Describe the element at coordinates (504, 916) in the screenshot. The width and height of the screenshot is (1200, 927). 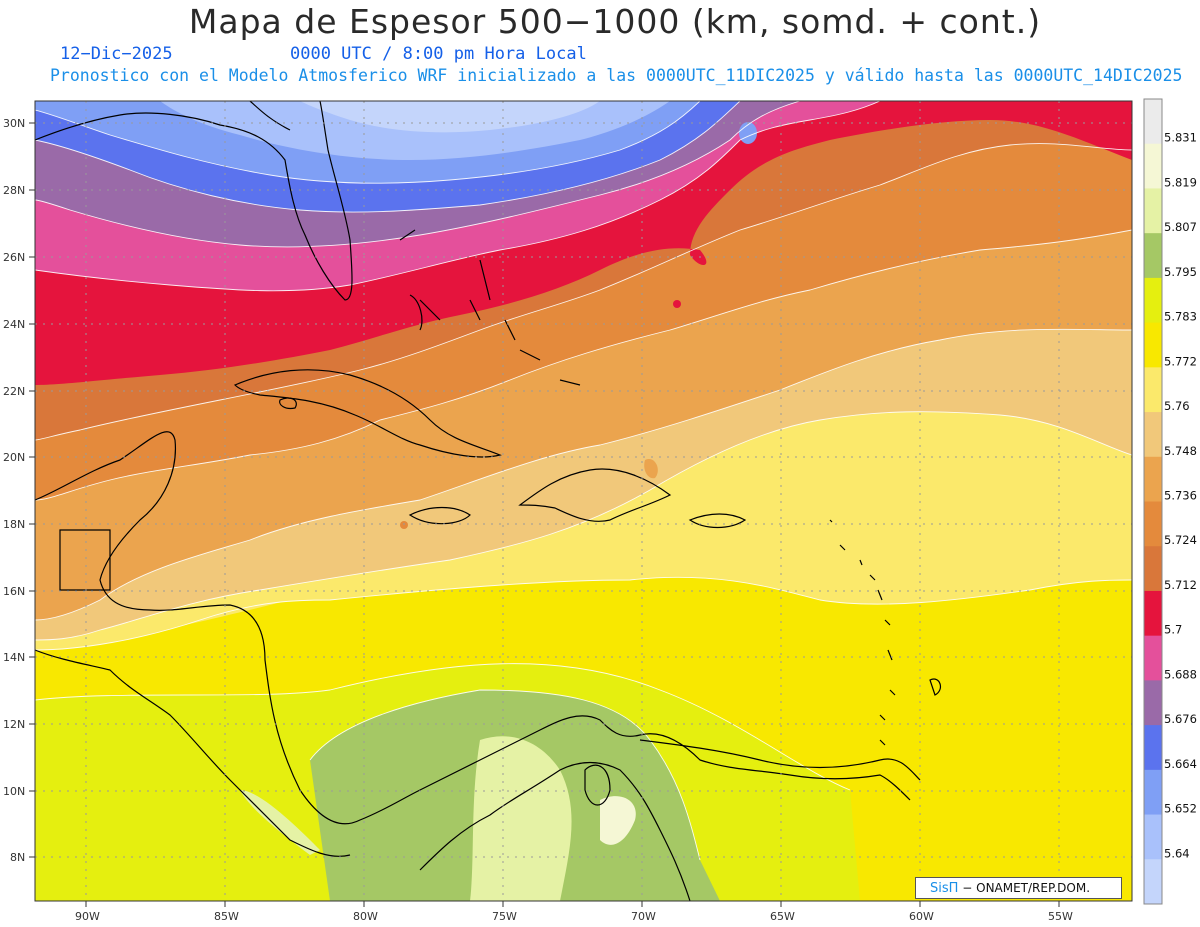
I see `lon-label: 75W` at that location.